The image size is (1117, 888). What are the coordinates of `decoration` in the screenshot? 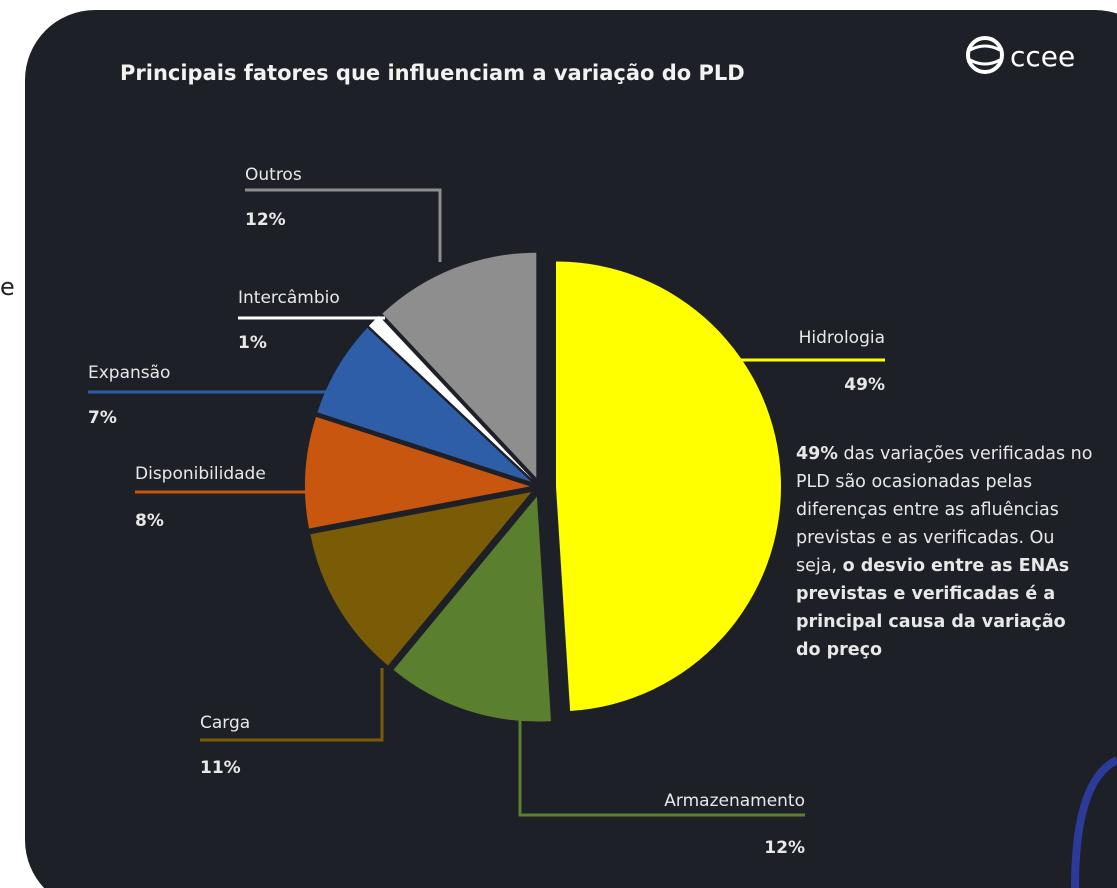 It's located at (1094, 822).